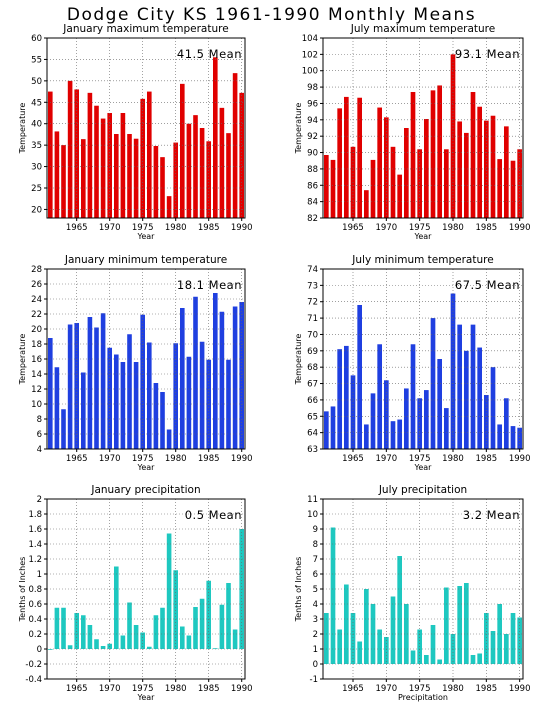 Image resolution: width=543 pixels, height=711 pixels. What do you see at coordinates (146, 467) in the screenshot?
I see `x-axis-label: Year` at bounding box center [146, 467].